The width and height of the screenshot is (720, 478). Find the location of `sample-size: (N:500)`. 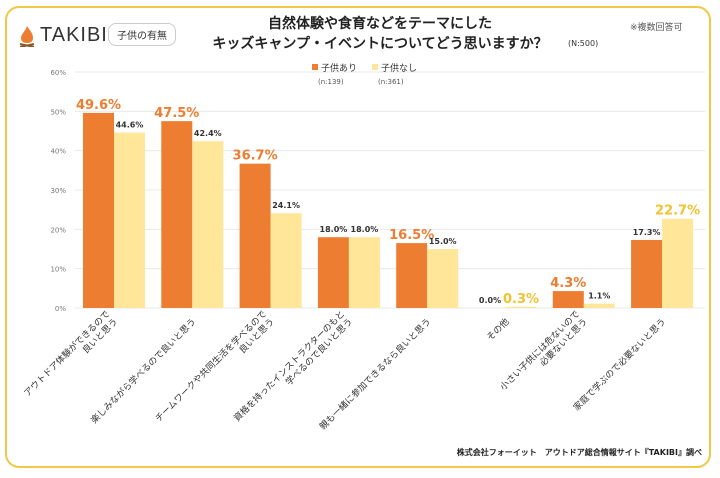

sample-size: (N:500) is located at coordinates (583, 43).